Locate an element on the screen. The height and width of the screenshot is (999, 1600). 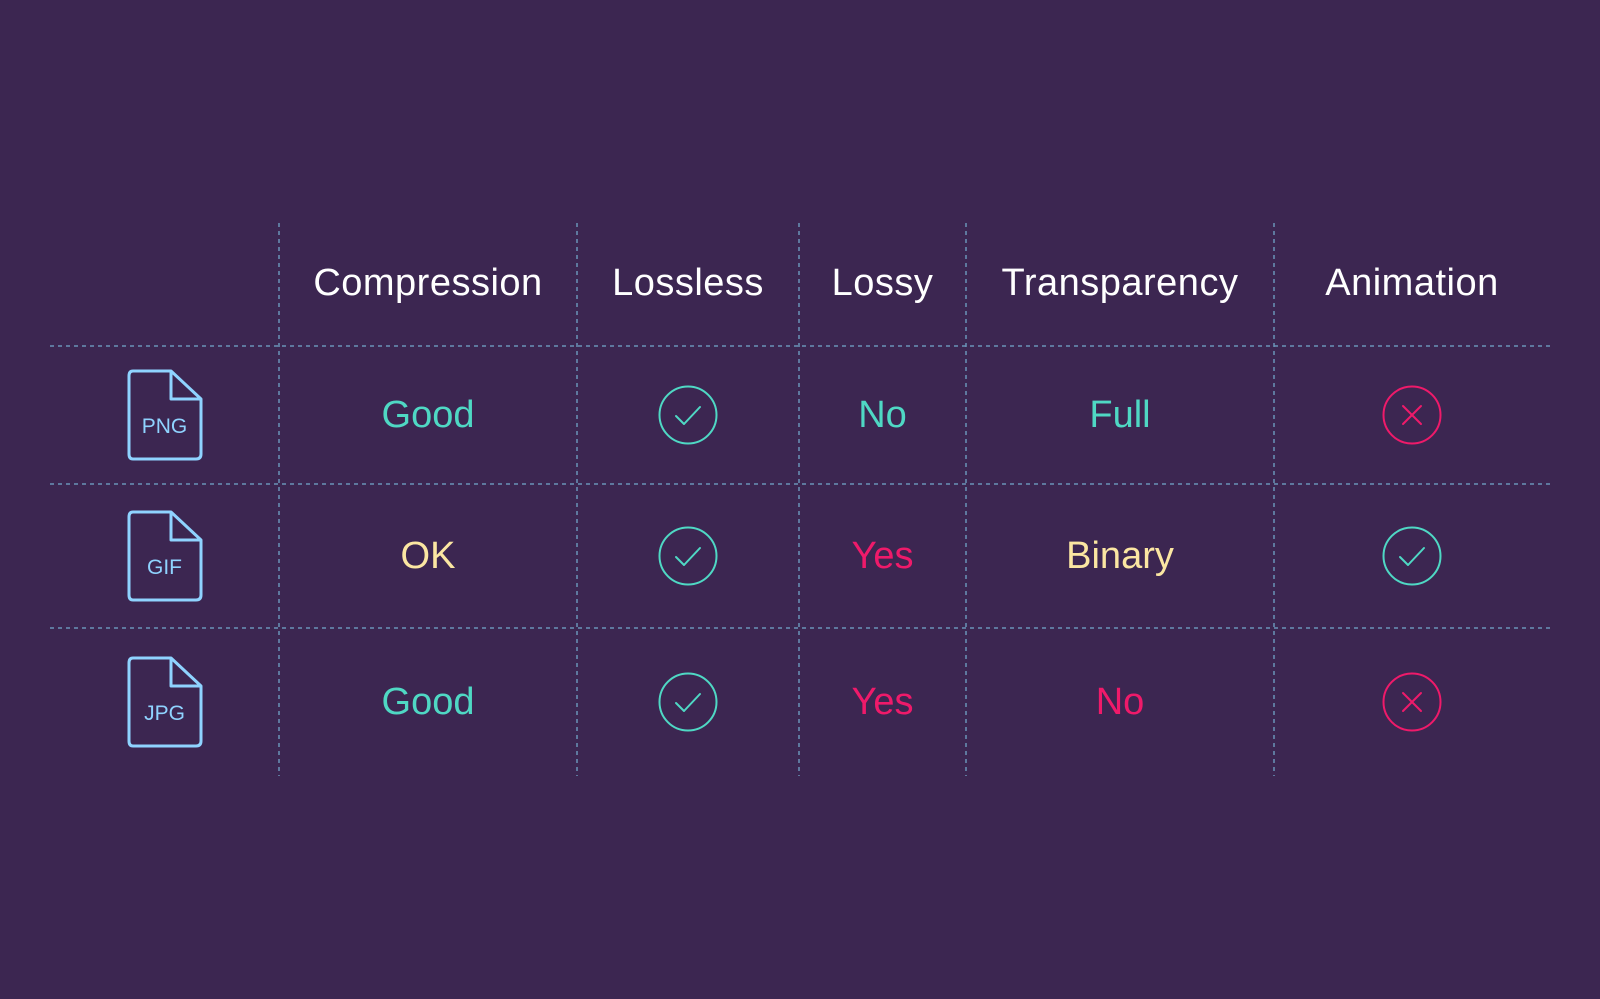
file-format-label: JPG is located at coordinates (164, 713).